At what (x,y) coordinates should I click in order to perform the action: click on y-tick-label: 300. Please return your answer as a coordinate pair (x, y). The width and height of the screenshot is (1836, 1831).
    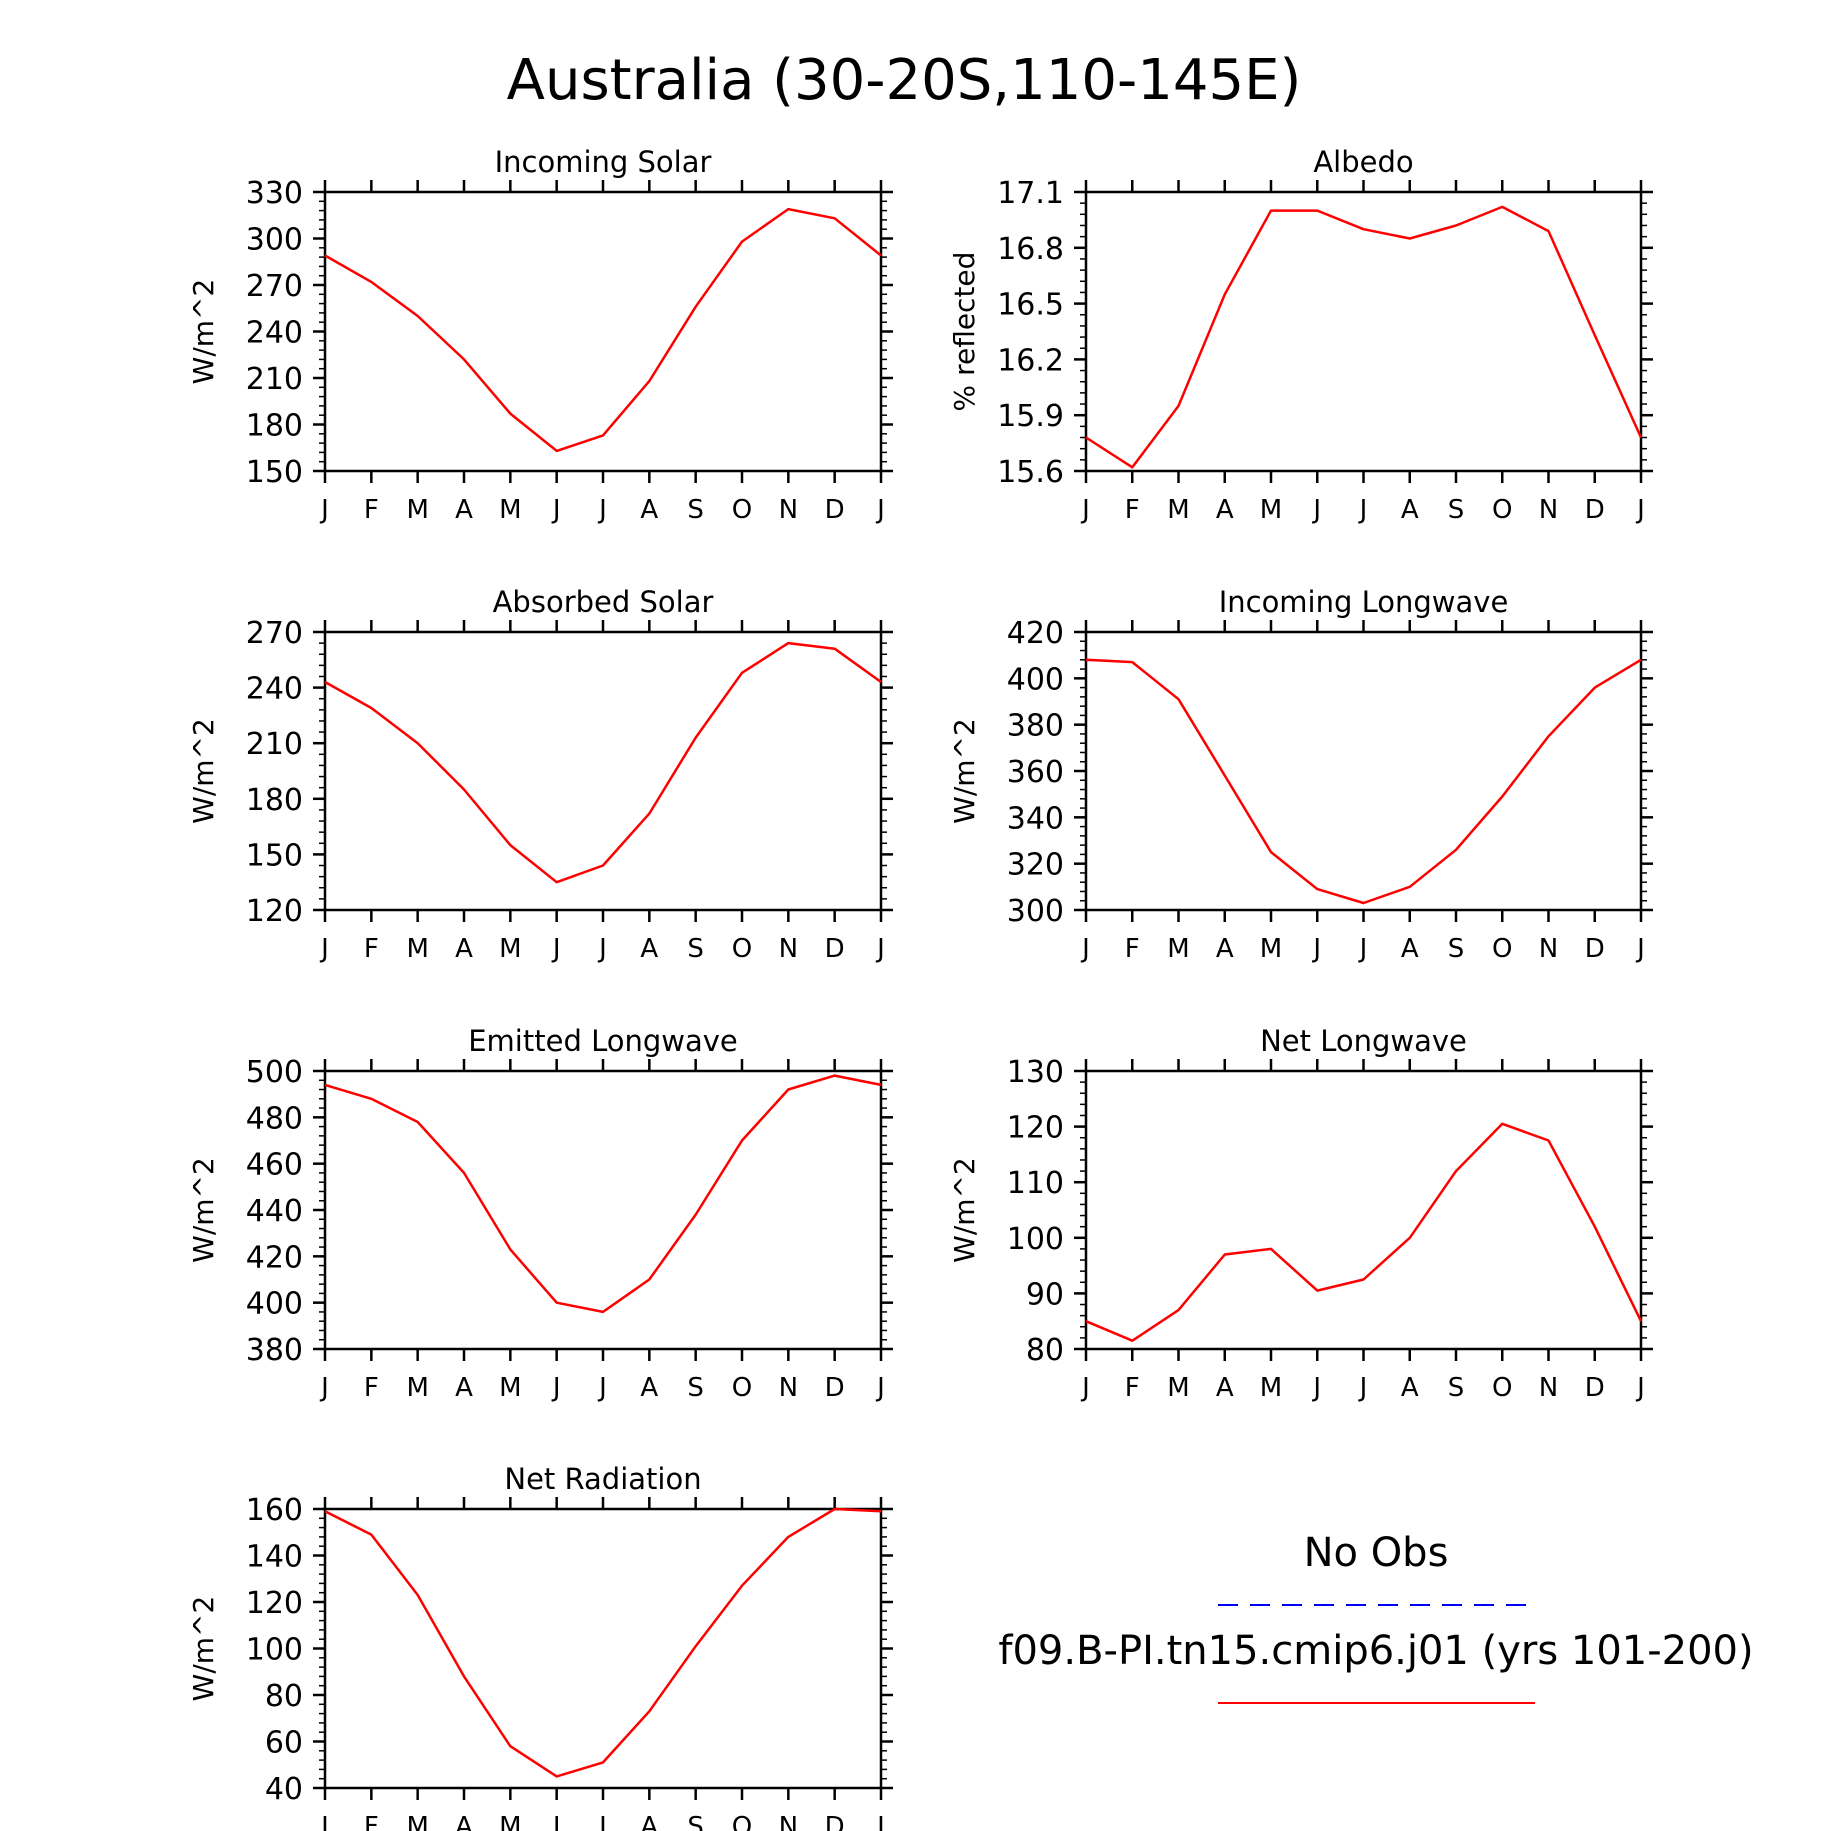
    Looking at the image, I should click on (274, 240).